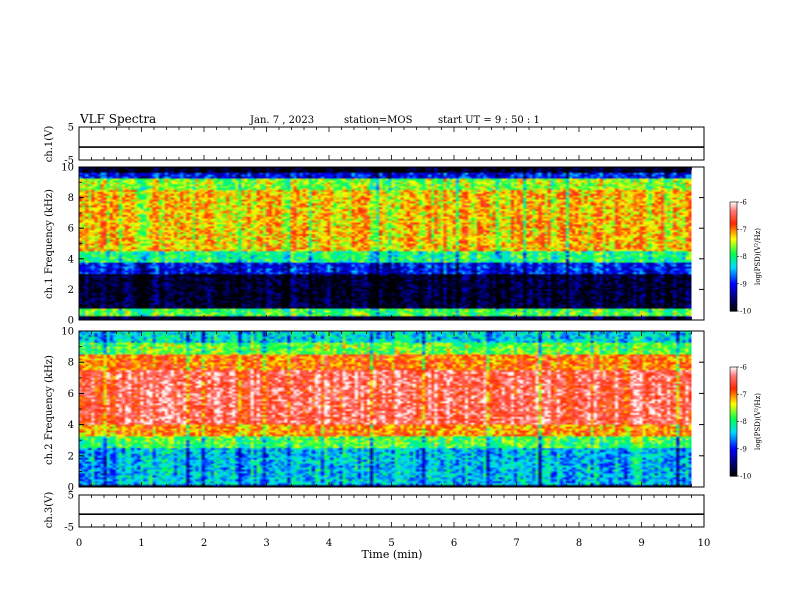  Describe the element at coordinates (281, 120) in the screenshot. I see `date-label: Jan. 7 , 2023` at that location.